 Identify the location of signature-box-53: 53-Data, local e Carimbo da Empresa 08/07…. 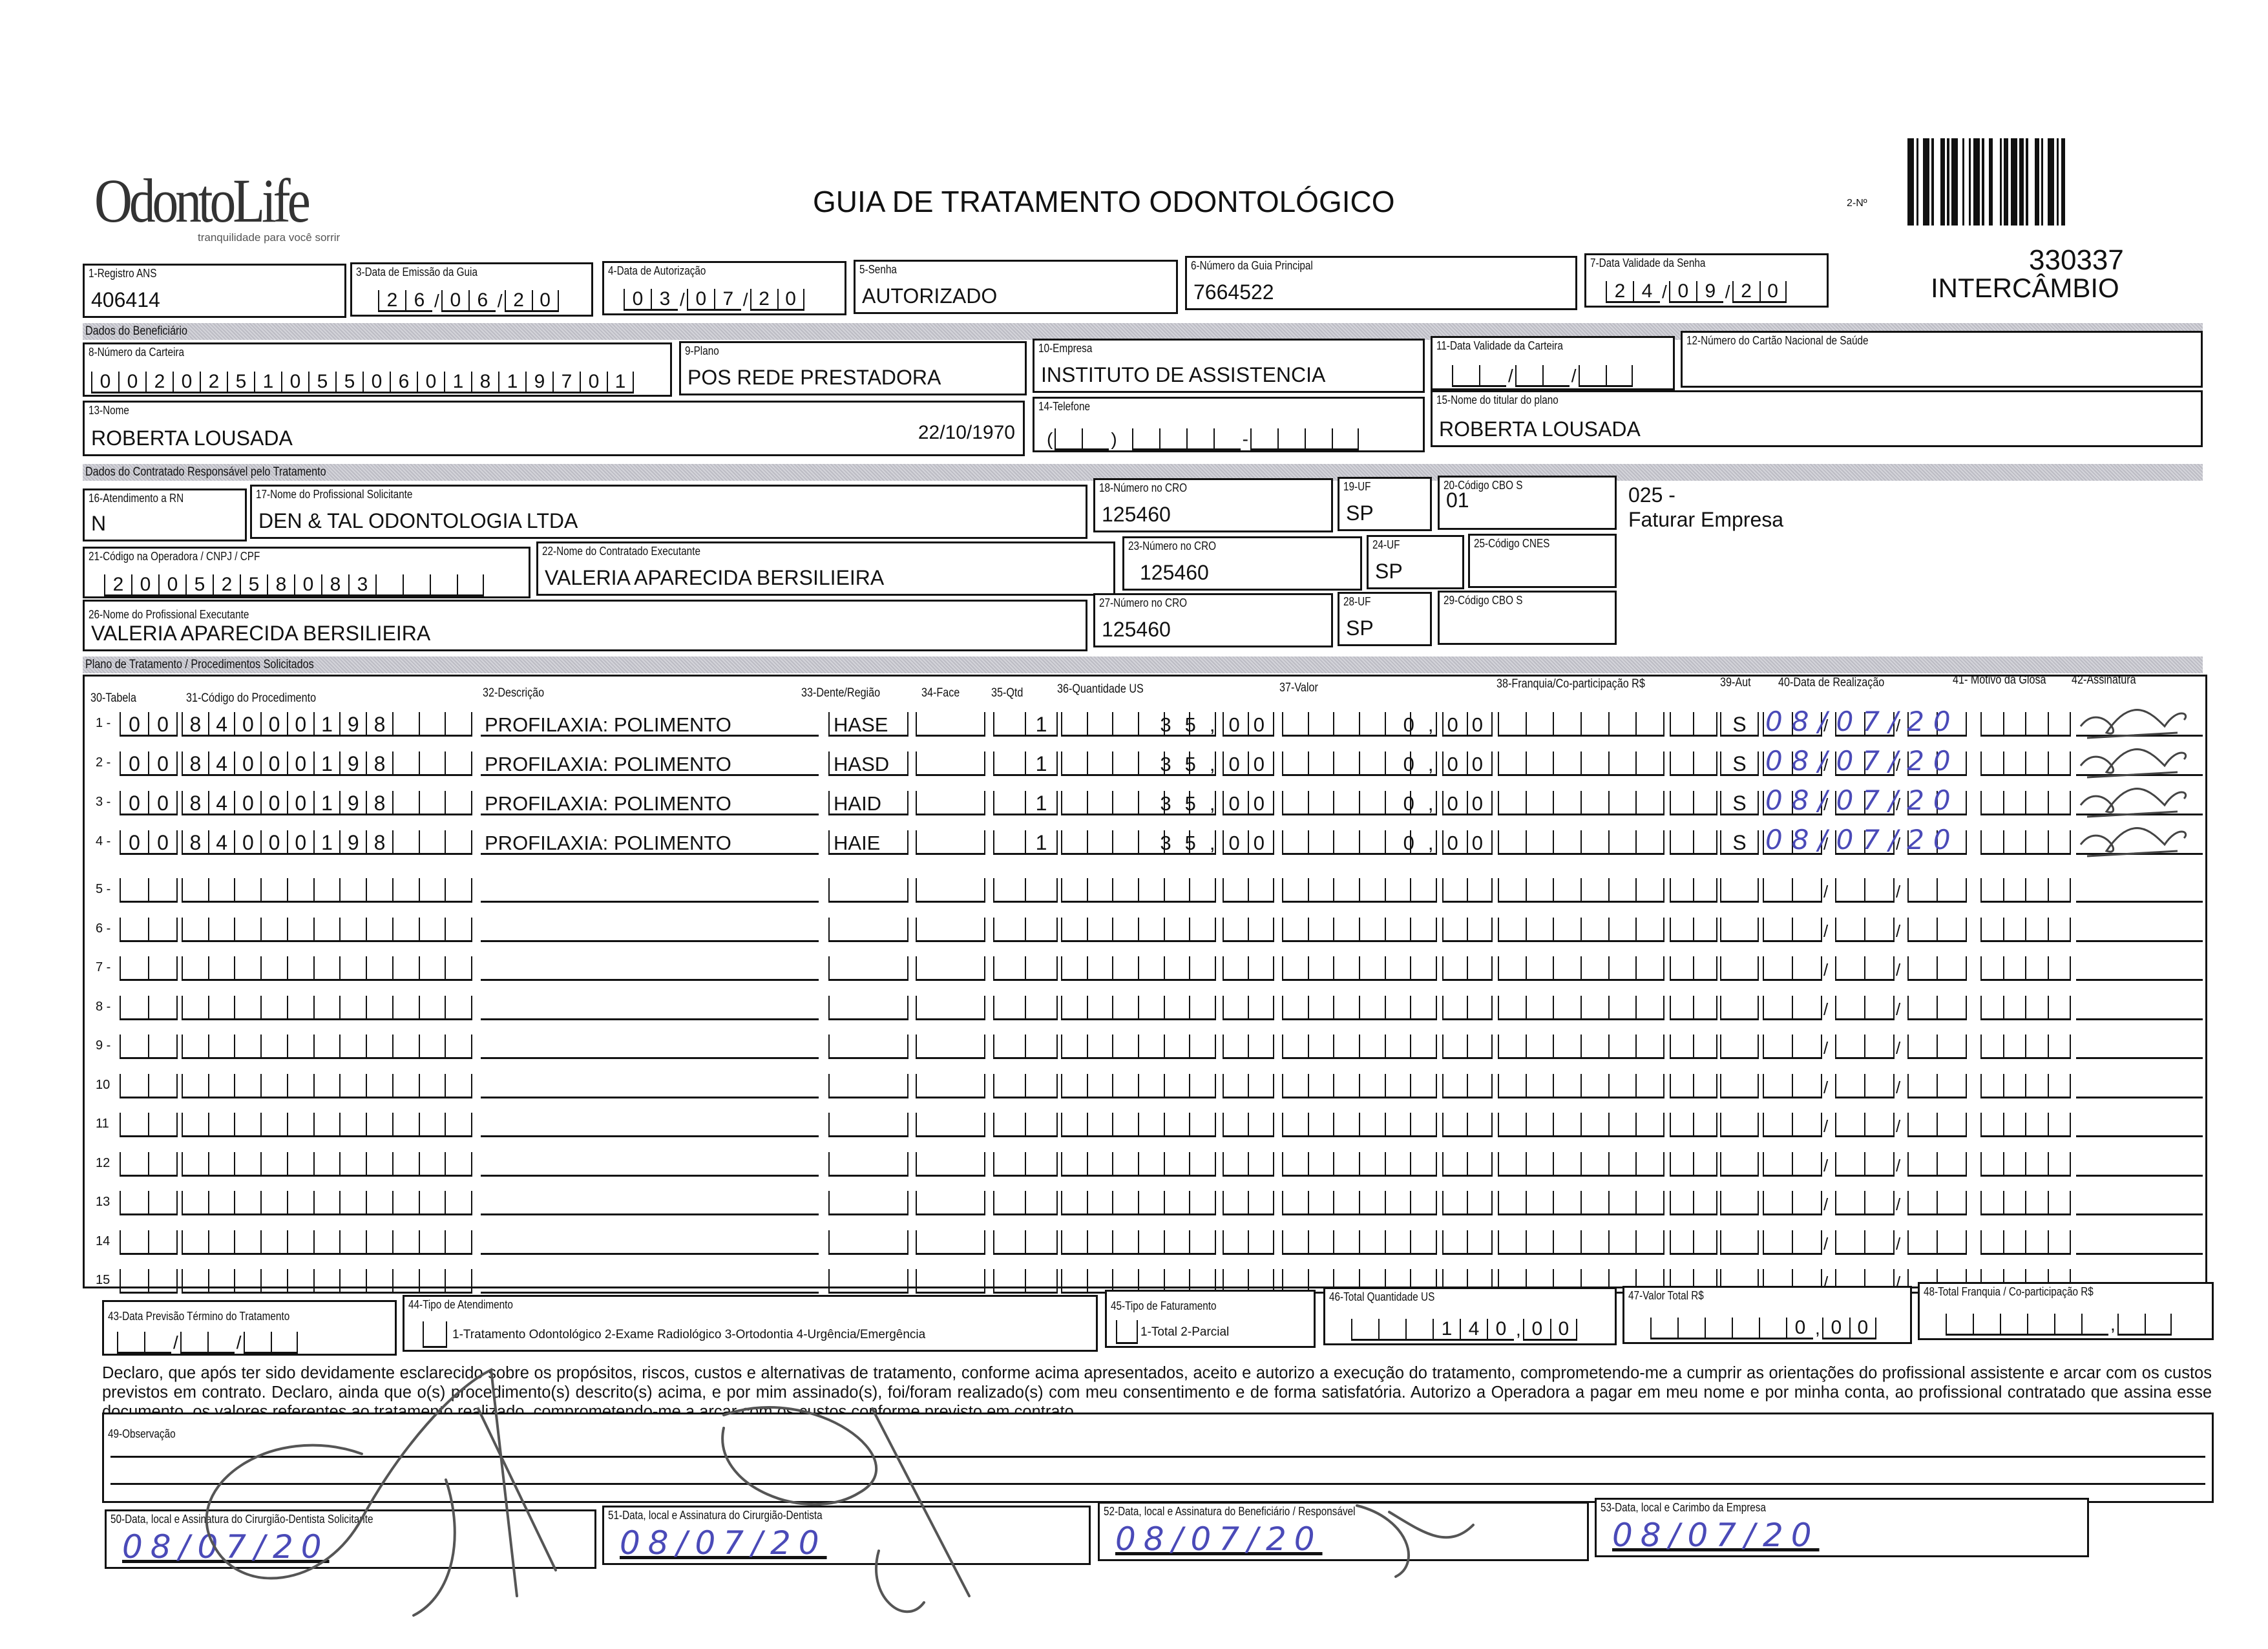
(1842, 1528).